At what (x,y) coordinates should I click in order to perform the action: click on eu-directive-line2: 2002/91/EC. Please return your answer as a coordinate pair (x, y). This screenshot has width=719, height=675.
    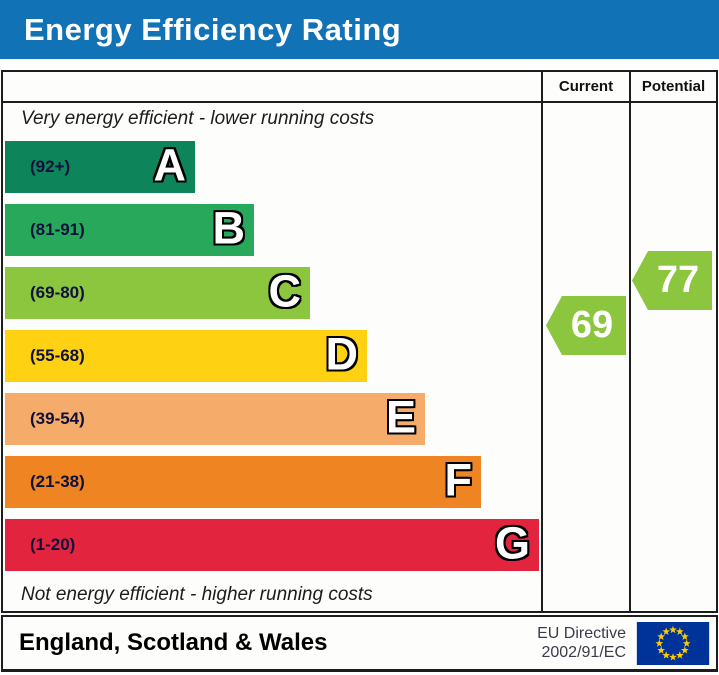
    Looking at the image, I should click on (583, 652).